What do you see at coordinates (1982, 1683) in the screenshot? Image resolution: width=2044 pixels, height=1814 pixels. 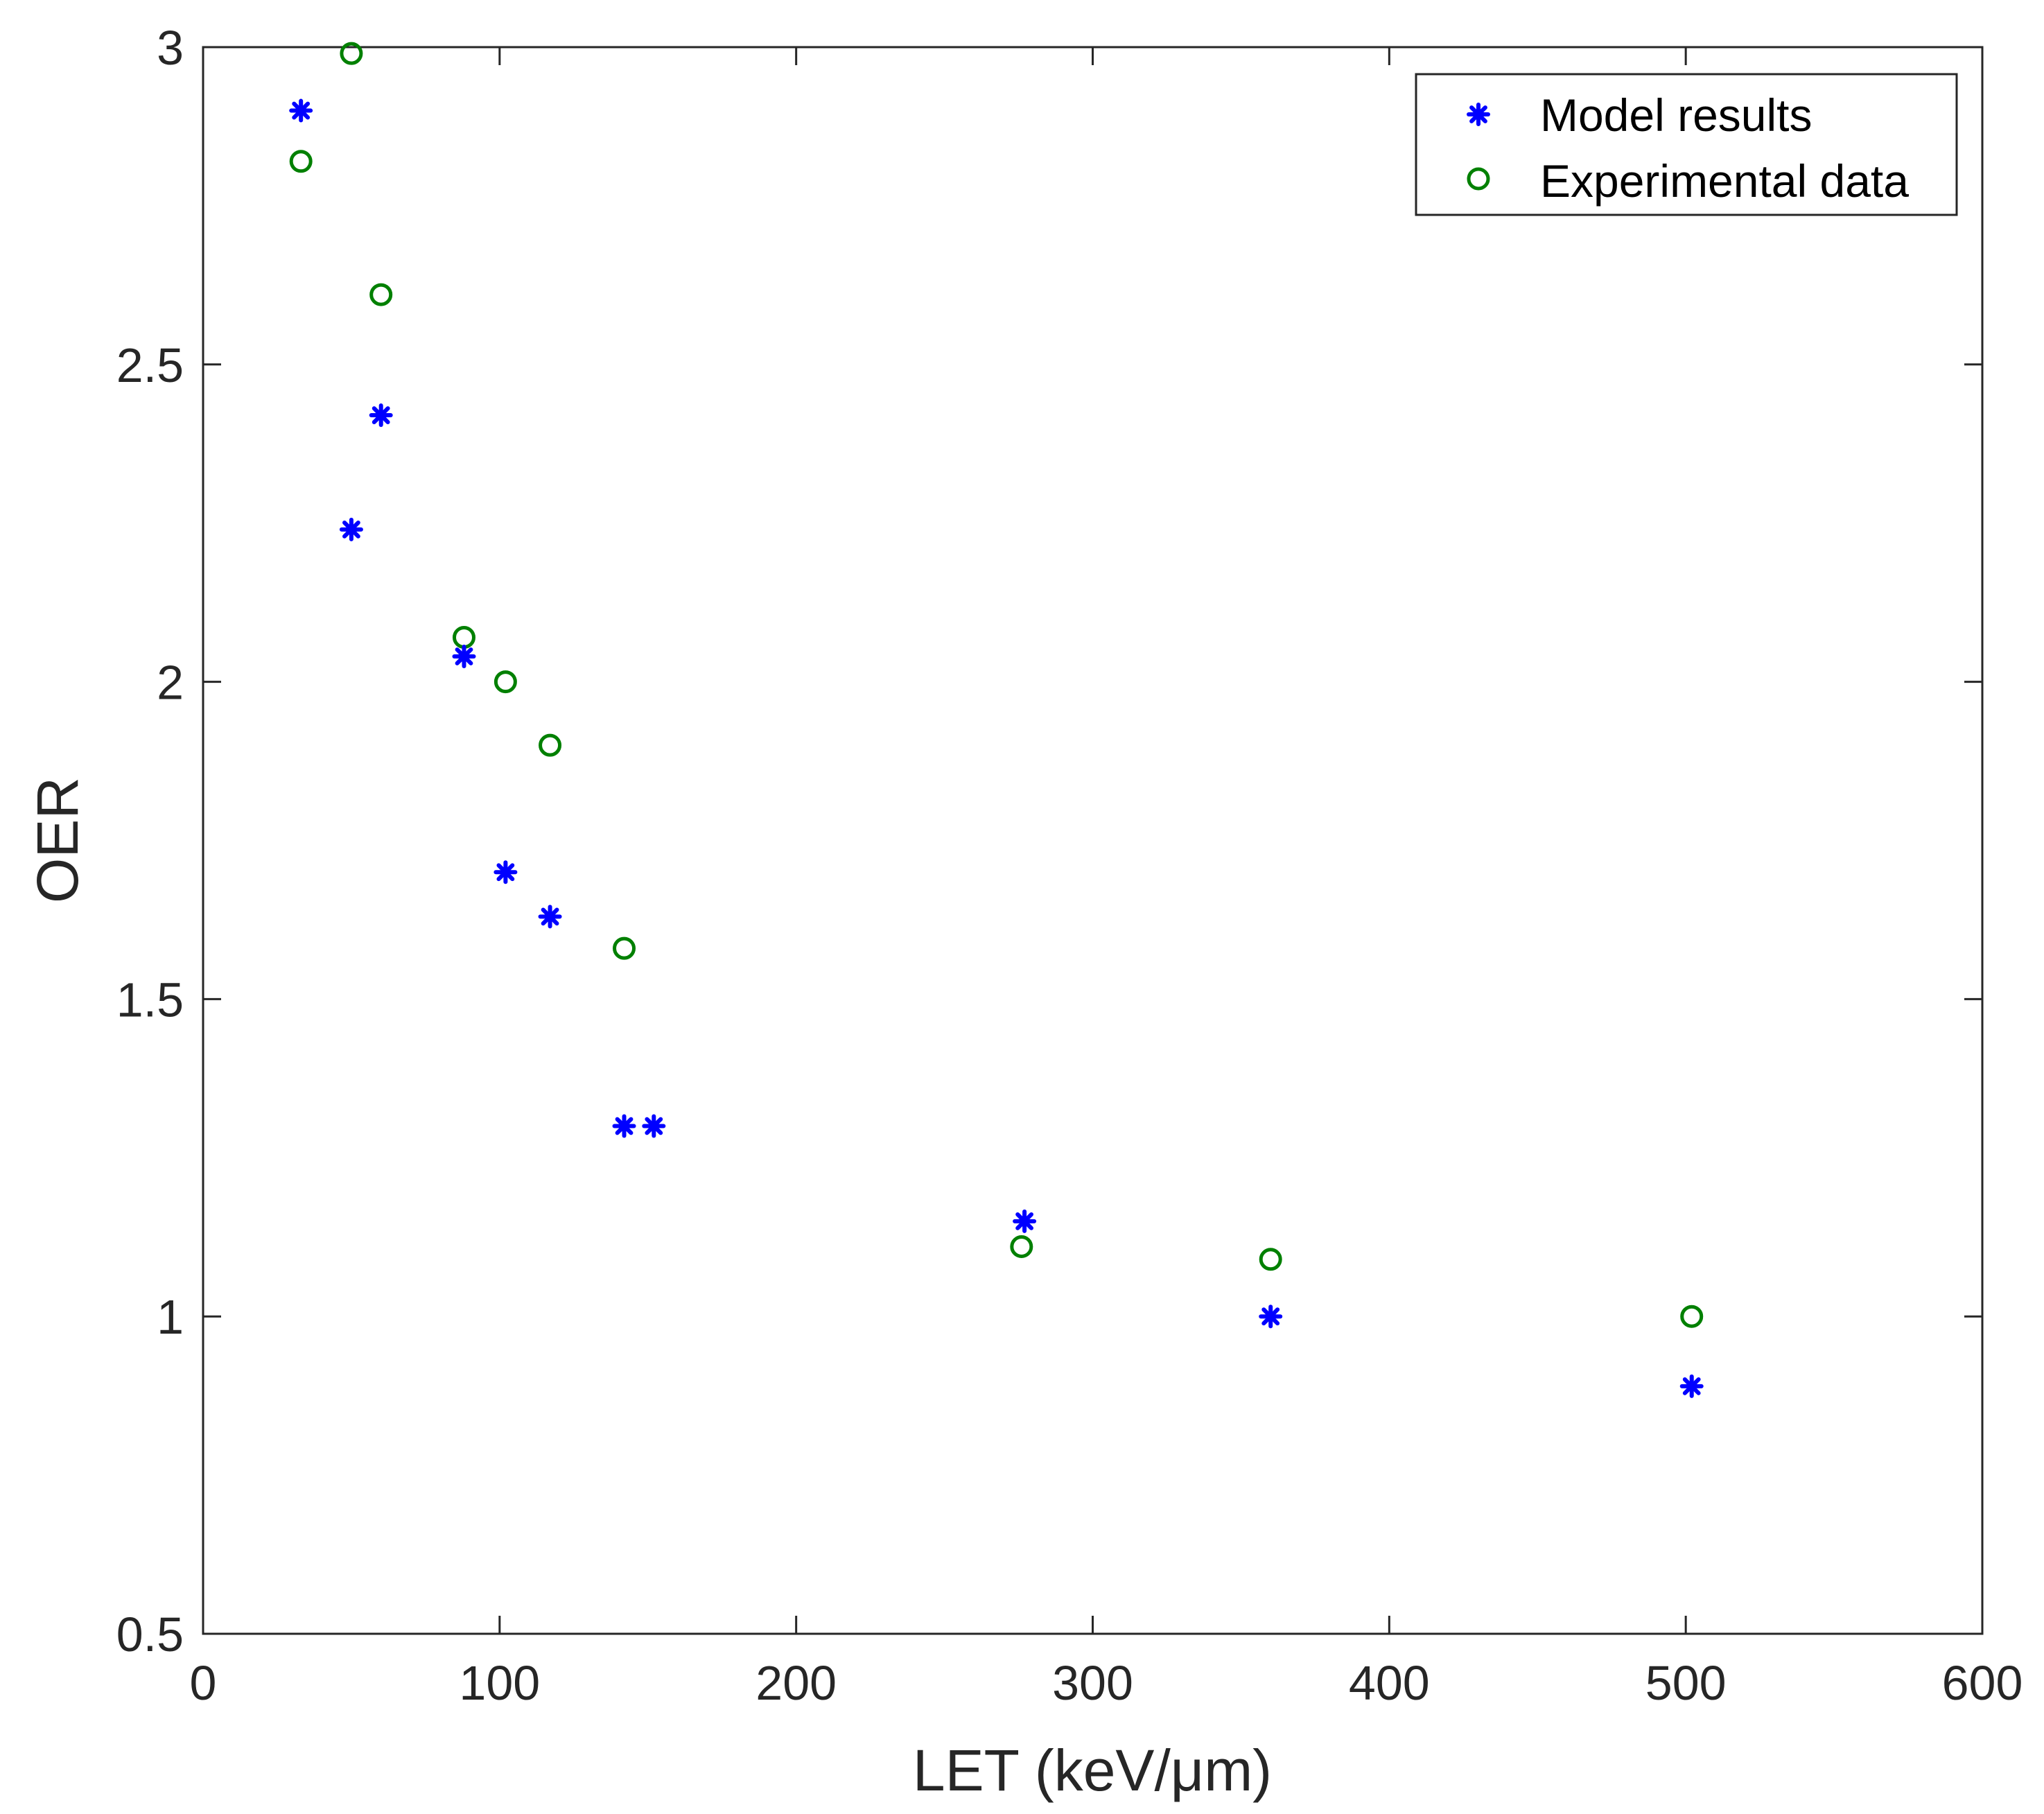 I see `x-tick-label: 600` at bounding box center [1982, 1683].